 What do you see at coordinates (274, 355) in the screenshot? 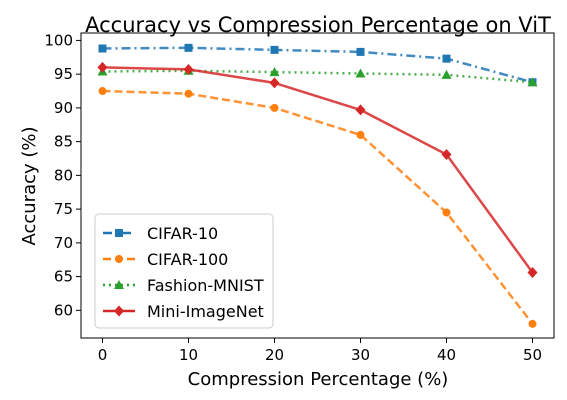
I see `x-tick-label: 20` at bounding box center [274, 355].